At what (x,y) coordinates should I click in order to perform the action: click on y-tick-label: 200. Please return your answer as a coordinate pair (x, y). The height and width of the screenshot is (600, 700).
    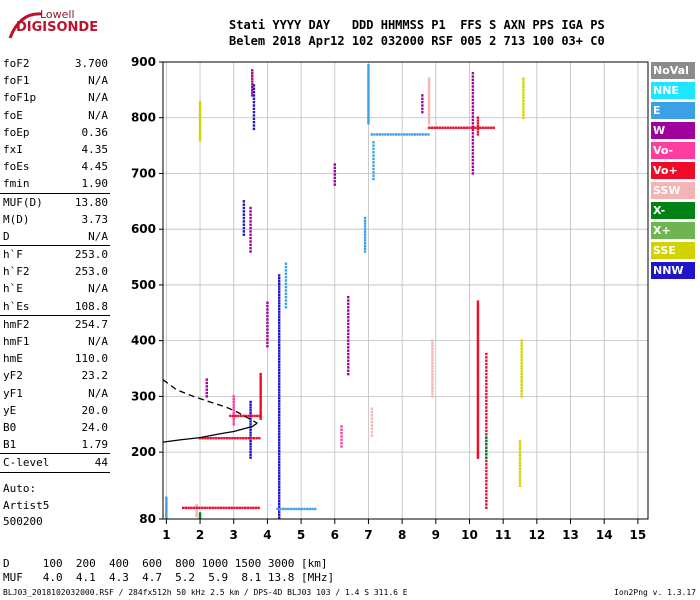
    Looking at the image, I should click on (143, 452).